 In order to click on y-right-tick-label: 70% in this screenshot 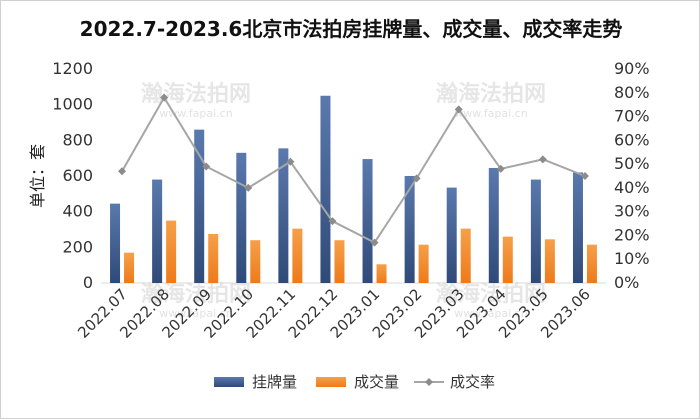, I will do `click(632, 116)`.